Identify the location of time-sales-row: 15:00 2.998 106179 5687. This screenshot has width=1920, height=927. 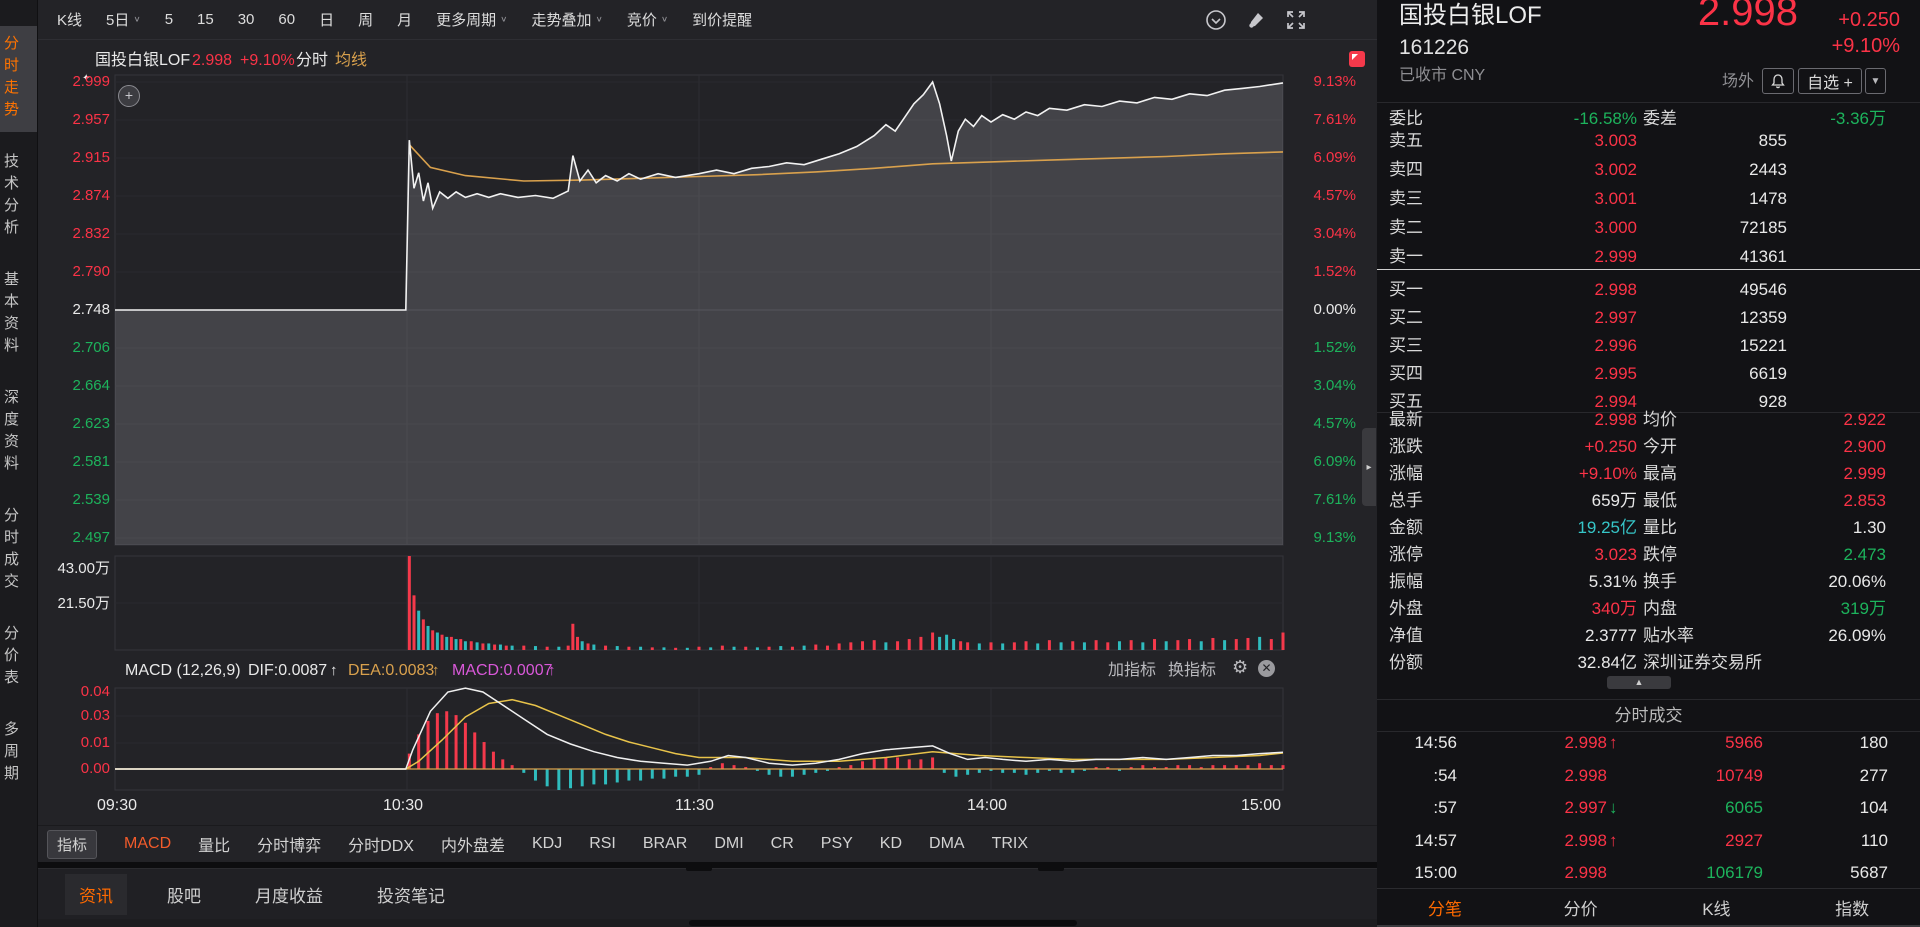
(1648, 872).